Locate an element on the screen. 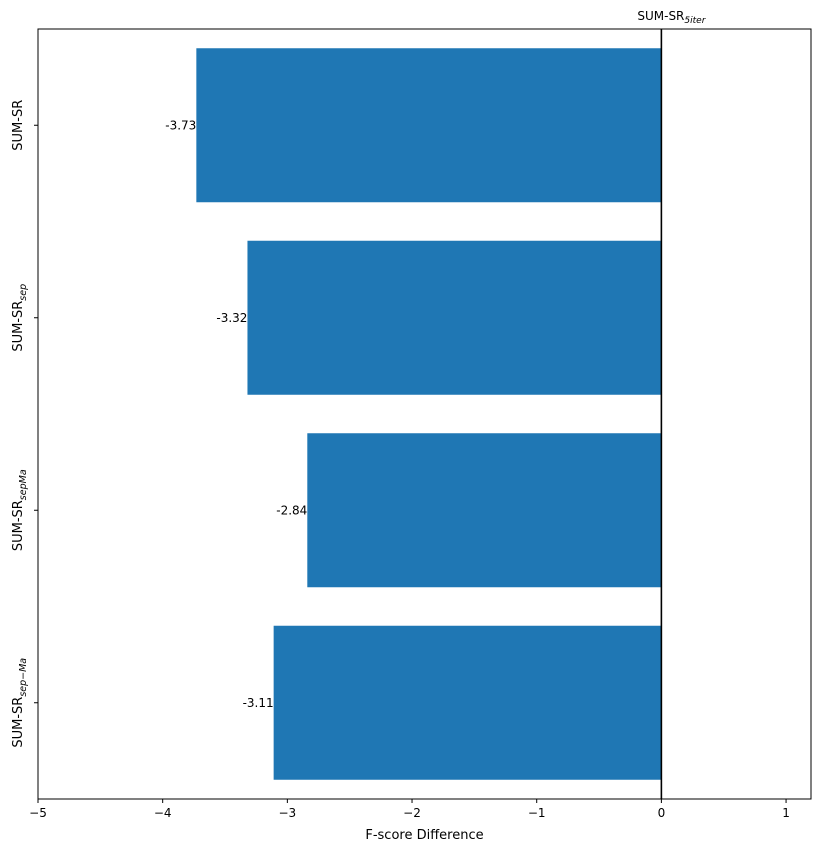 The width and height of the screenshot is (823, 856). x-tick-label: −5 is located at coordinates (38, 813).